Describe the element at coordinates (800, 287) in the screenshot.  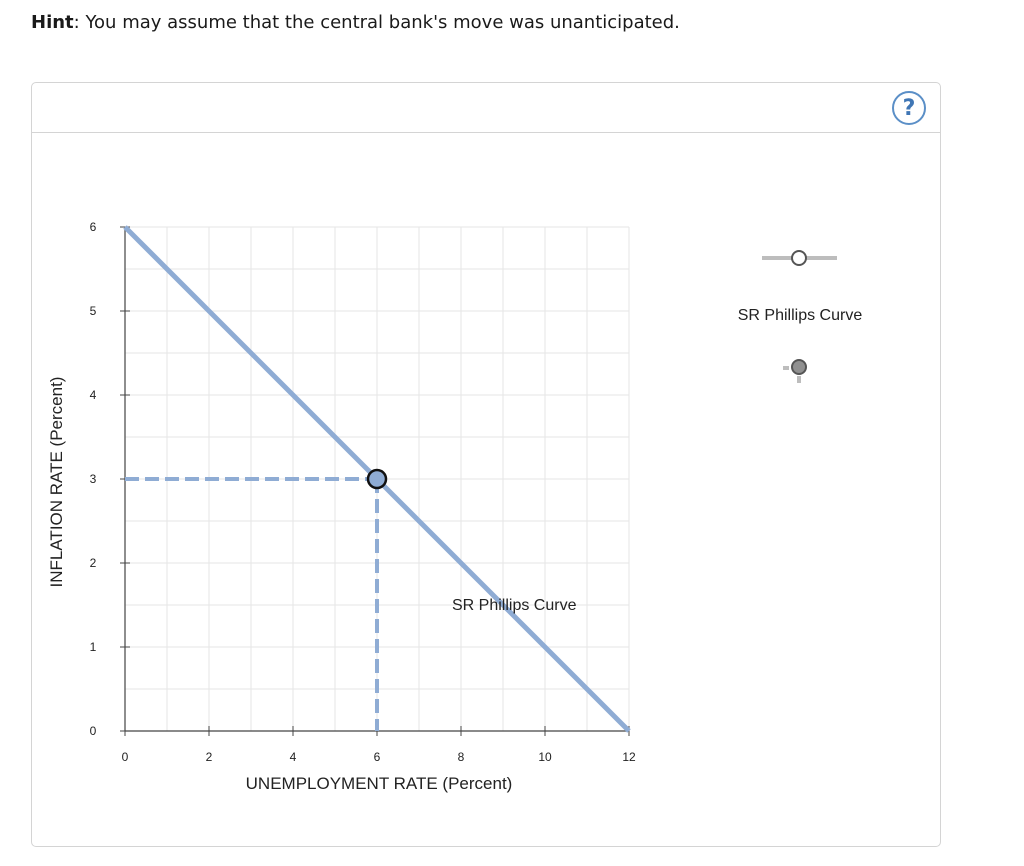
I see `legend-item-sr-phillips-curve: SR Phillips Curve` at that location.